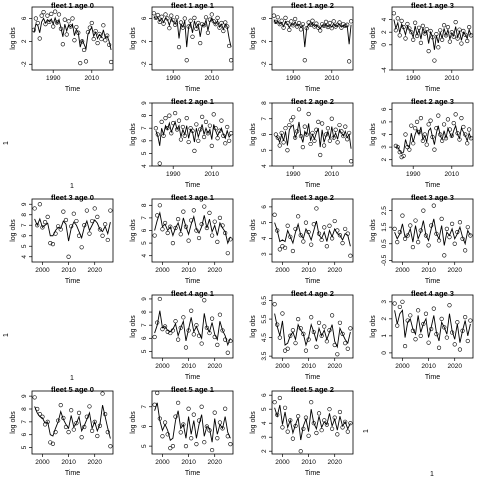 The width and height of the screenshot is (480, 480). Describe the element at coordinates (92, 78) in the screenshot. I see `x-tick-label: 2010` at that location.